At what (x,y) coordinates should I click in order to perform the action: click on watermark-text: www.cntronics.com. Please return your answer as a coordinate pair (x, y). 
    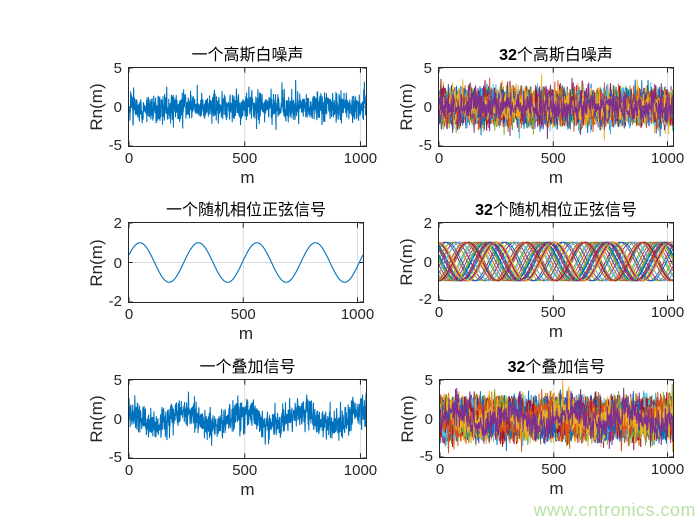
    Looking at the image, I should click on (614, 510).